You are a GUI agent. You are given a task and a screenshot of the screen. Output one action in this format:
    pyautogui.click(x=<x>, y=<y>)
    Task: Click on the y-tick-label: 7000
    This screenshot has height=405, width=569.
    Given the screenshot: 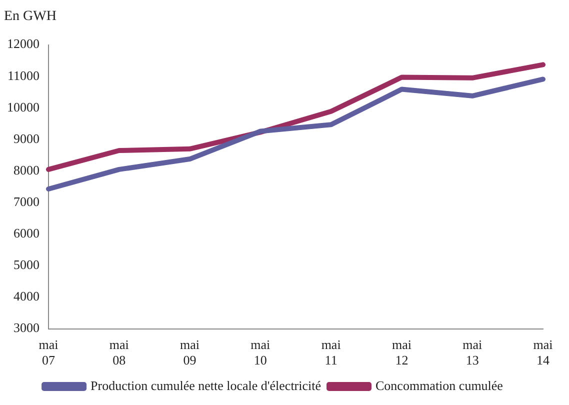 What is the action you would take?
    pyautogui.click(x=27, y=201)
    